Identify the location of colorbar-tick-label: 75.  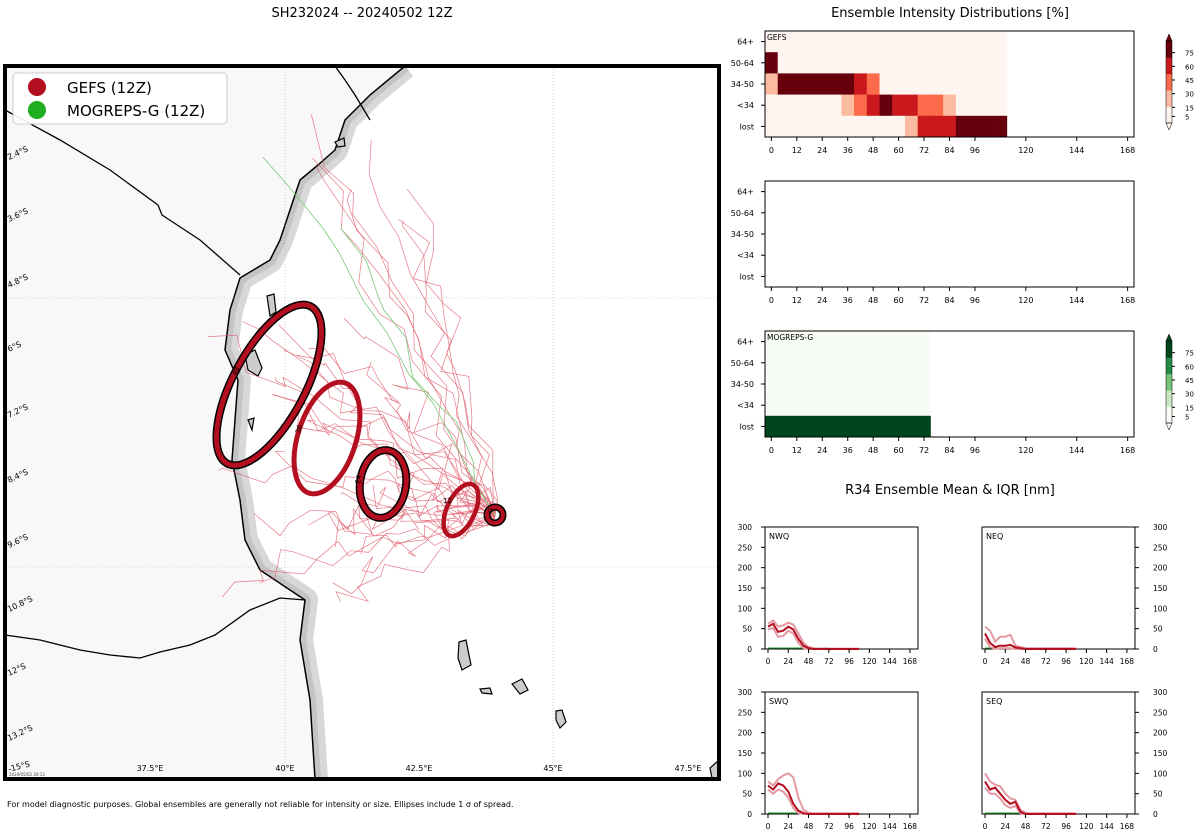
(1189, 354).